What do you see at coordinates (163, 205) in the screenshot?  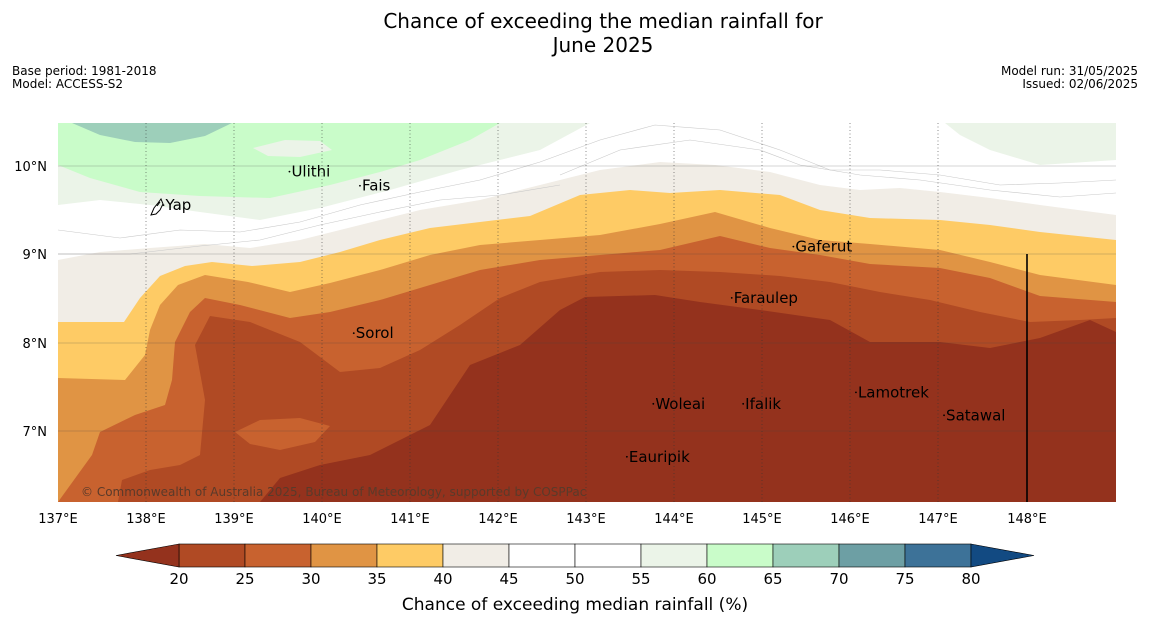 I see `place-marker-yap` at bounding box center [163, 205].